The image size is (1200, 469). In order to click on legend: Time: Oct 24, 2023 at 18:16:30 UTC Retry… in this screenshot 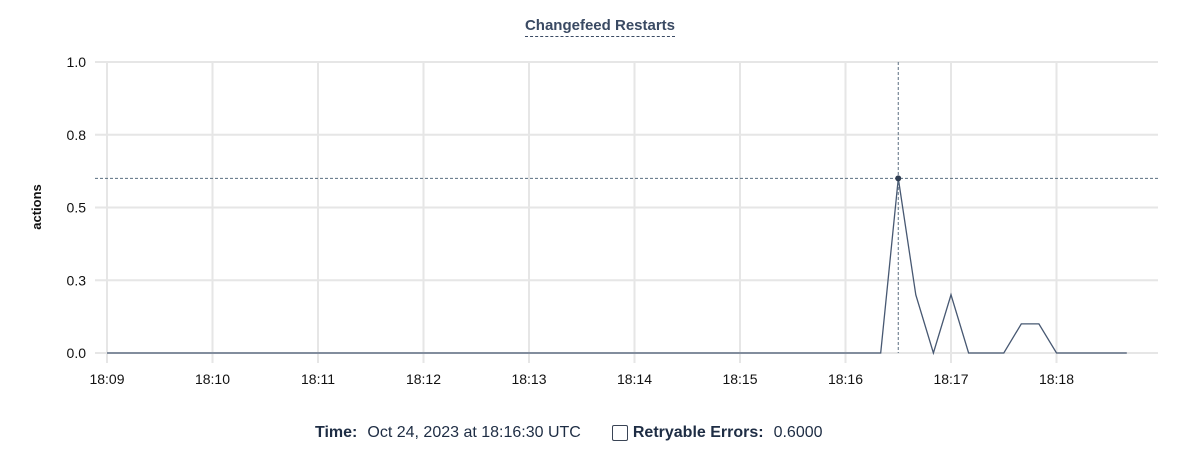, I will do `click(569, 433)`.